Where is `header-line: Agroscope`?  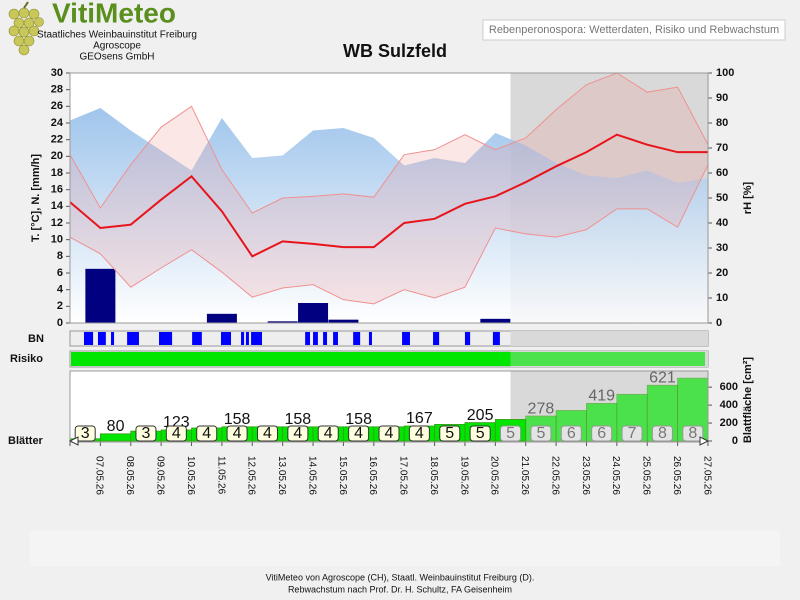
header-line: Agroscope is located at coordinates (117, 46).